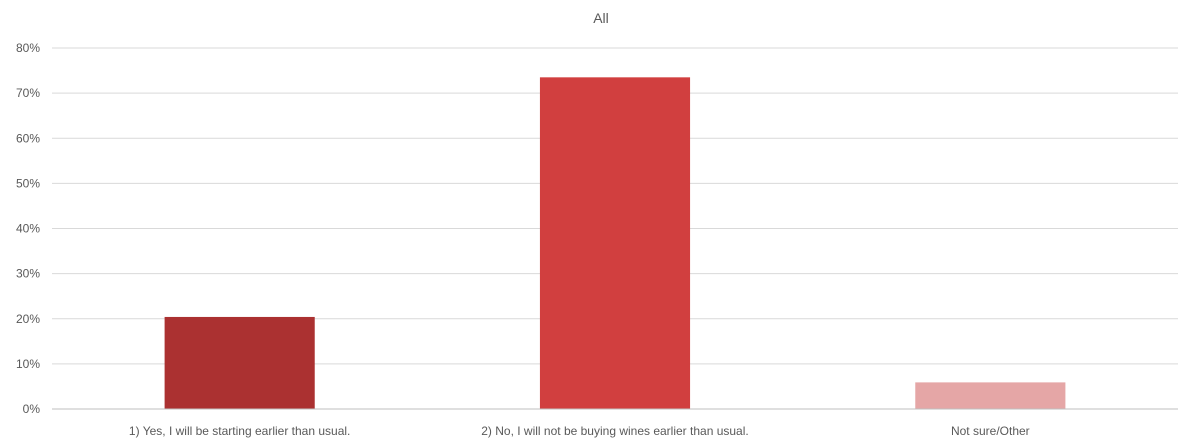 This screenshot has width=1178, height=439. I want to click on y-tick-label: 80%, so click(28, 48).